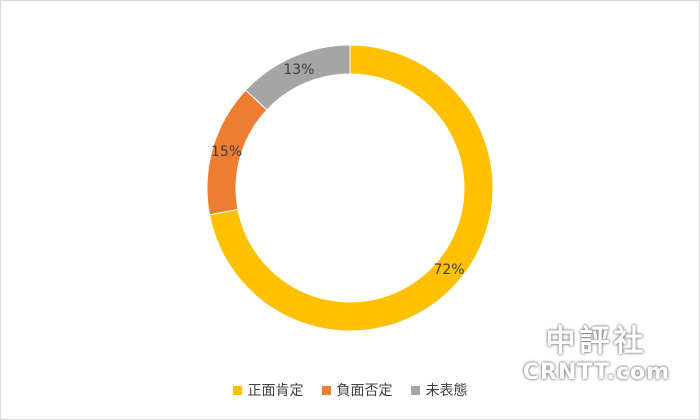 The width and height of the screenshot is (700, 420). Describe the element at coordinates (226, 152) in the screenshot. I see `data-label-negative: 15%` at that location.